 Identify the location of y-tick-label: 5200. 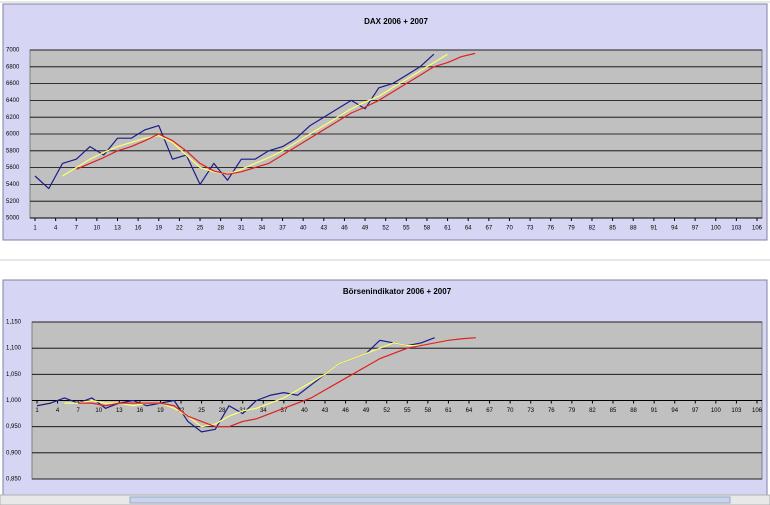
(13, 202).